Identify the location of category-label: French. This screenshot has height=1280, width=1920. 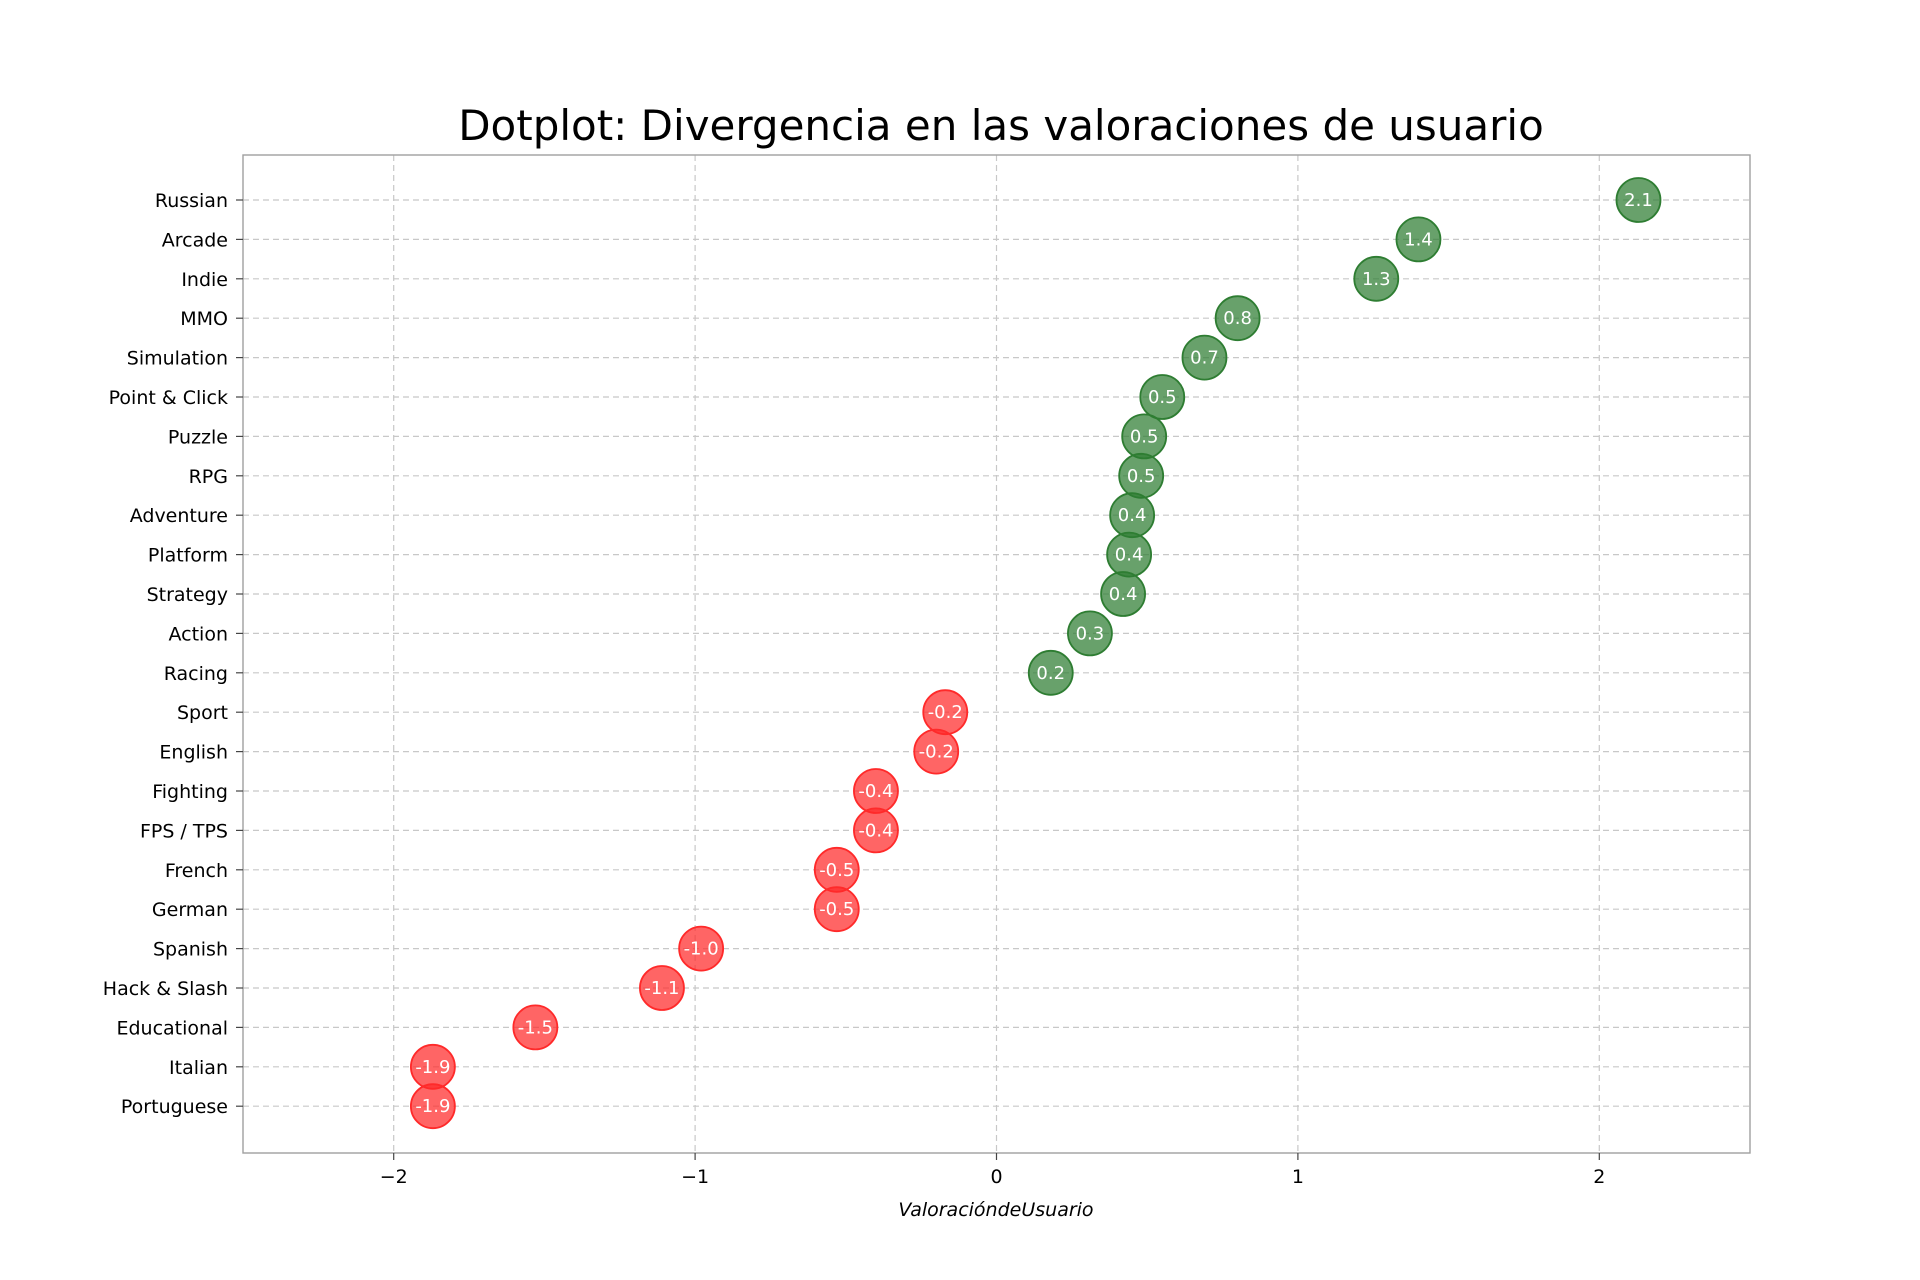
(196, 871).